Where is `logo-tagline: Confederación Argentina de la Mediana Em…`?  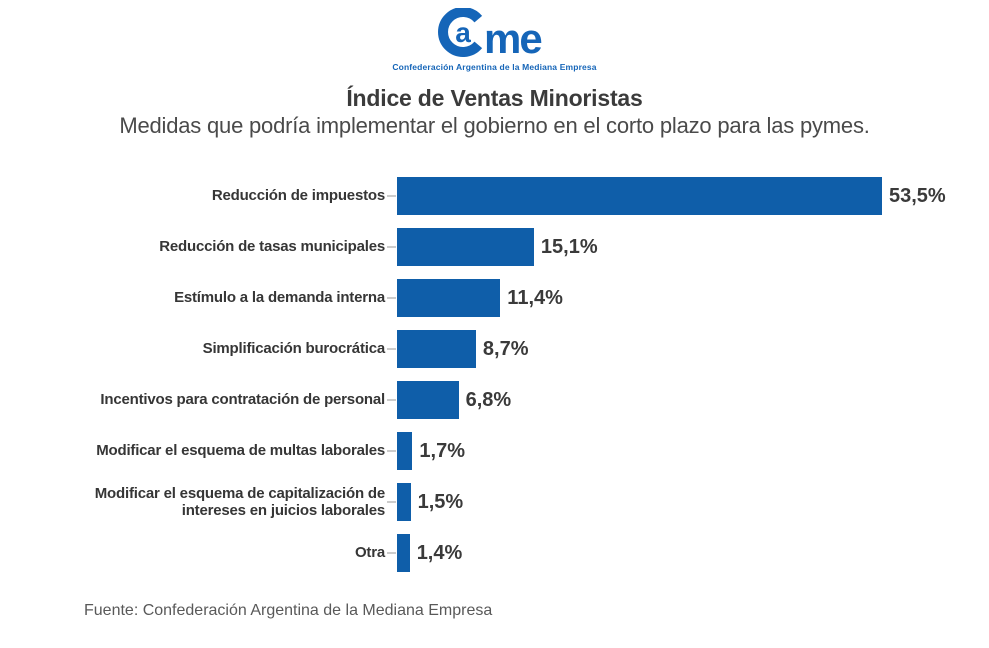
logo-tagline: Confederación Argentina de la Mediana Em… is located at coordinates (494, 67).